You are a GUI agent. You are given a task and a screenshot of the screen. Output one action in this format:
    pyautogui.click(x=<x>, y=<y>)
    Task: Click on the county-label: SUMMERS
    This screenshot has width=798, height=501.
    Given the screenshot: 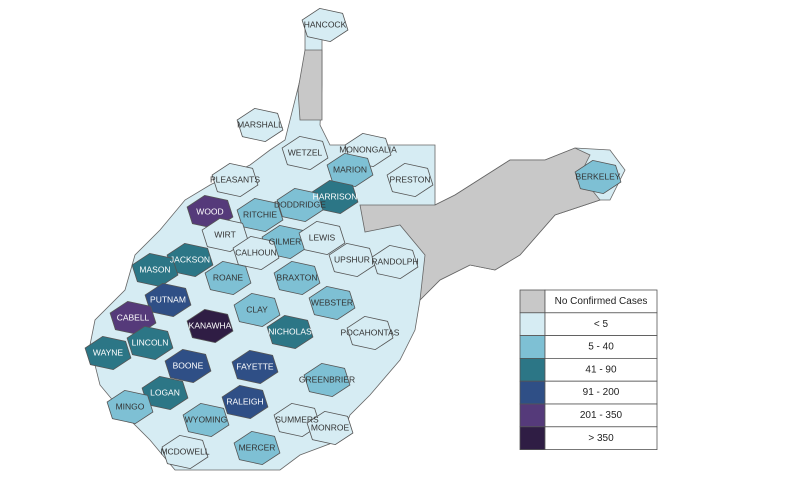 What is the action you would take?
    pyautogui.click(x=297, y=419)
    